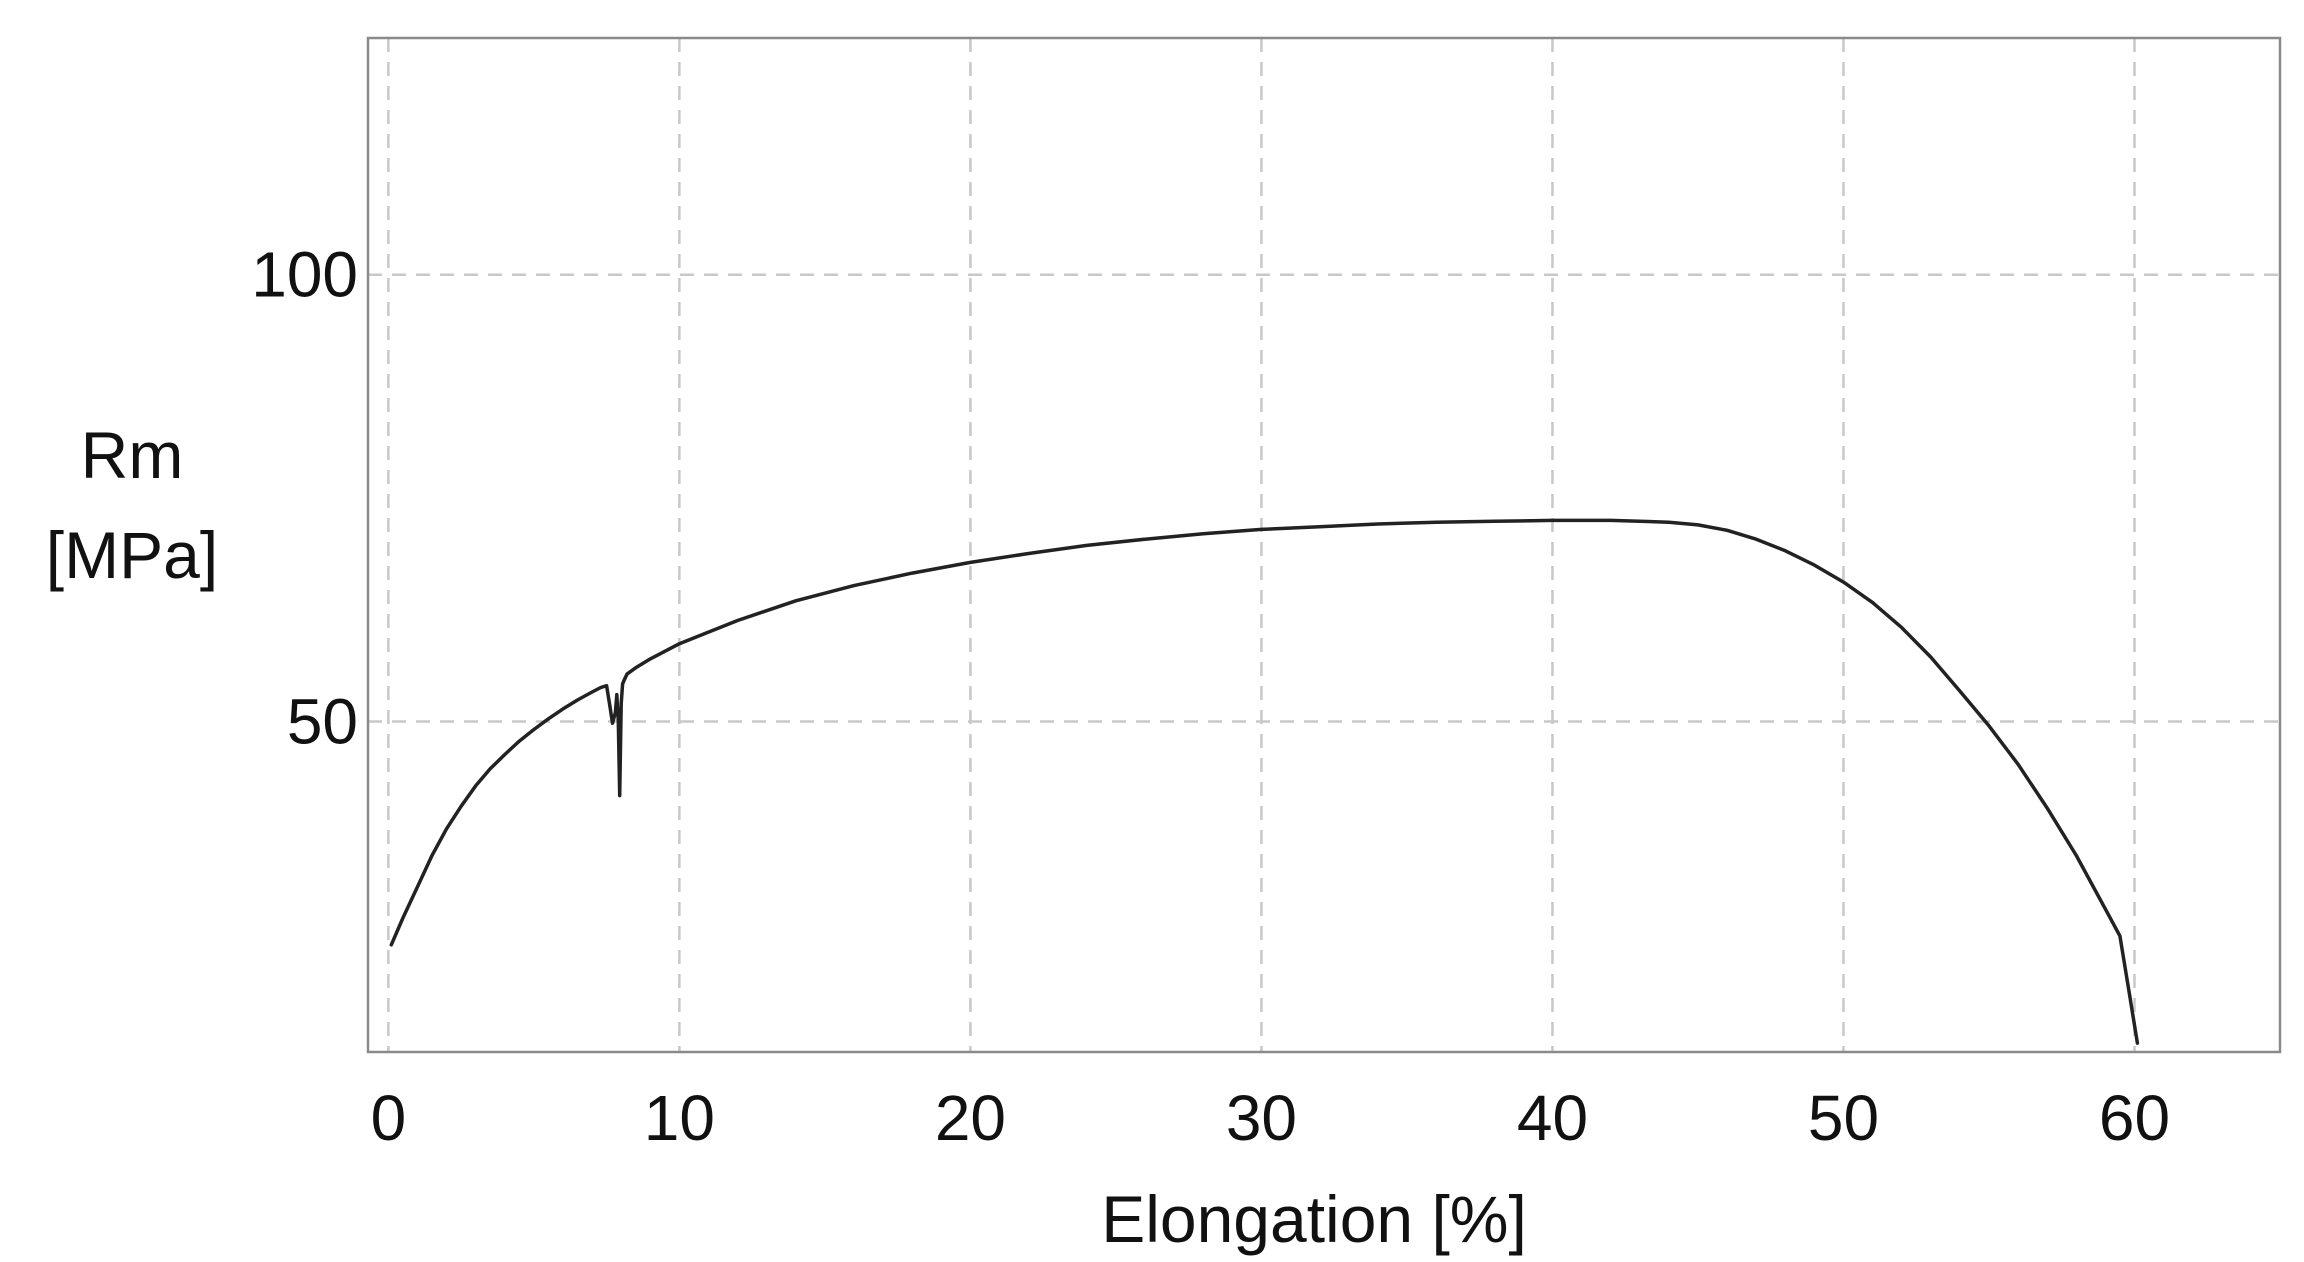 The width and height of the screenshot is (2304, 1262). What do you see at coordinates (2134, 1118) in the screenshot?
I see `x-tick-label: 60` at bounding box center [2134, 1118].